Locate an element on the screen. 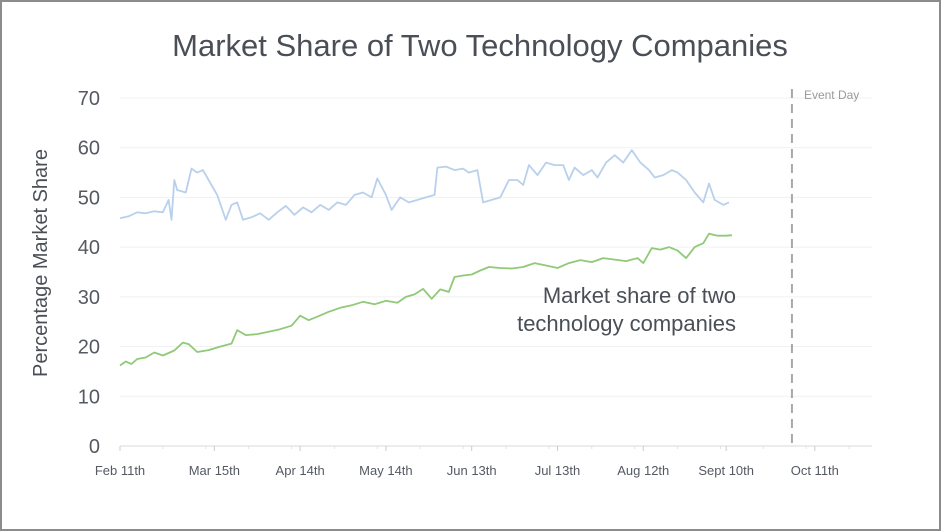  x-tick-label: Jun 13th is located at coordinates (472, 470).